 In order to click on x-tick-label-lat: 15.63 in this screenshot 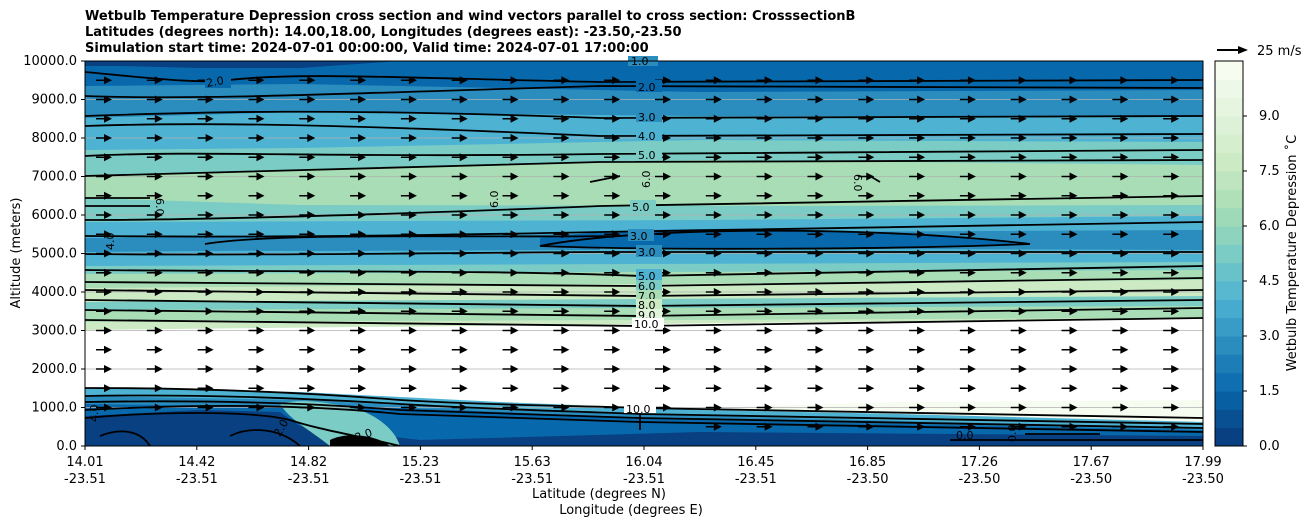, I will do `click(532, 462)`.